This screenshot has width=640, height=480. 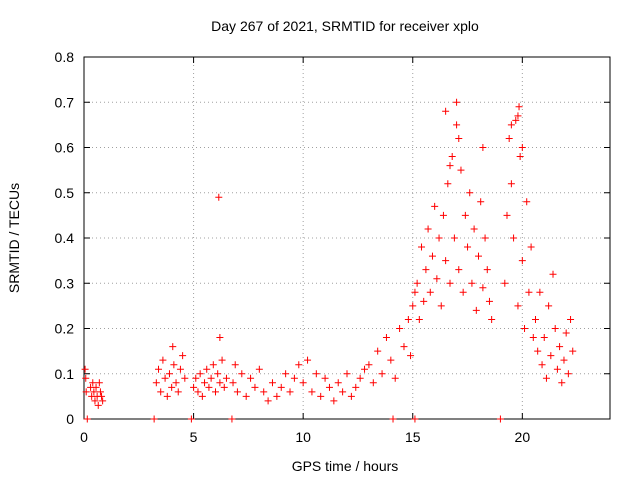 I want to click on y-tick-label: 0.6, so click(x=65, y=148).